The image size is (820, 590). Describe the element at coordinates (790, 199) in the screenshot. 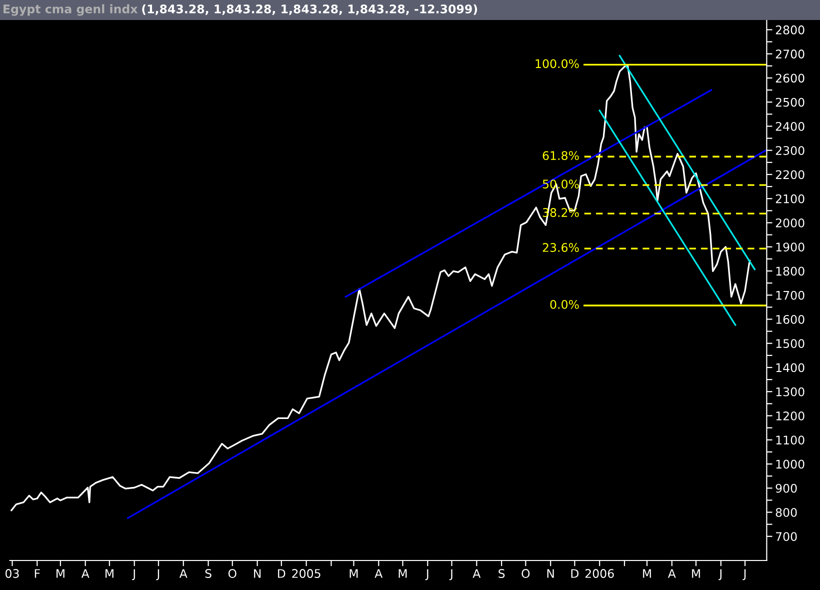

I see `y-tick-label: 2100` at that location.